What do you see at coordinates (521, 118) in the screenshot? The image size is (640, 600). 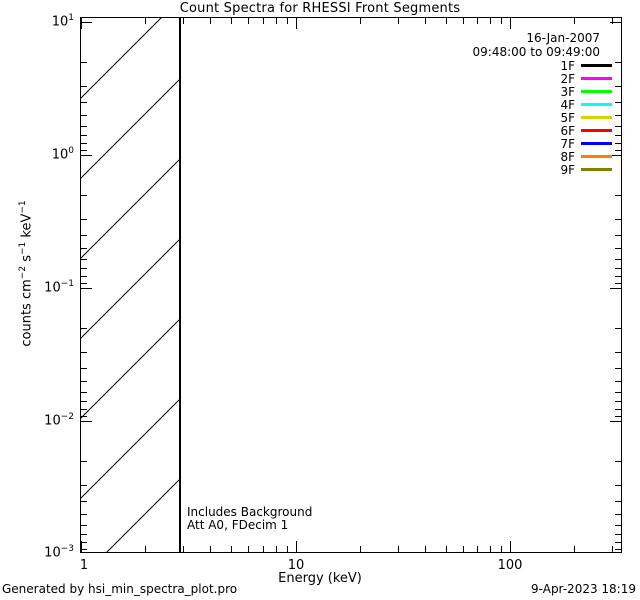 I see `legend-entry-5f: 5F` at bounding box center [521, 118].